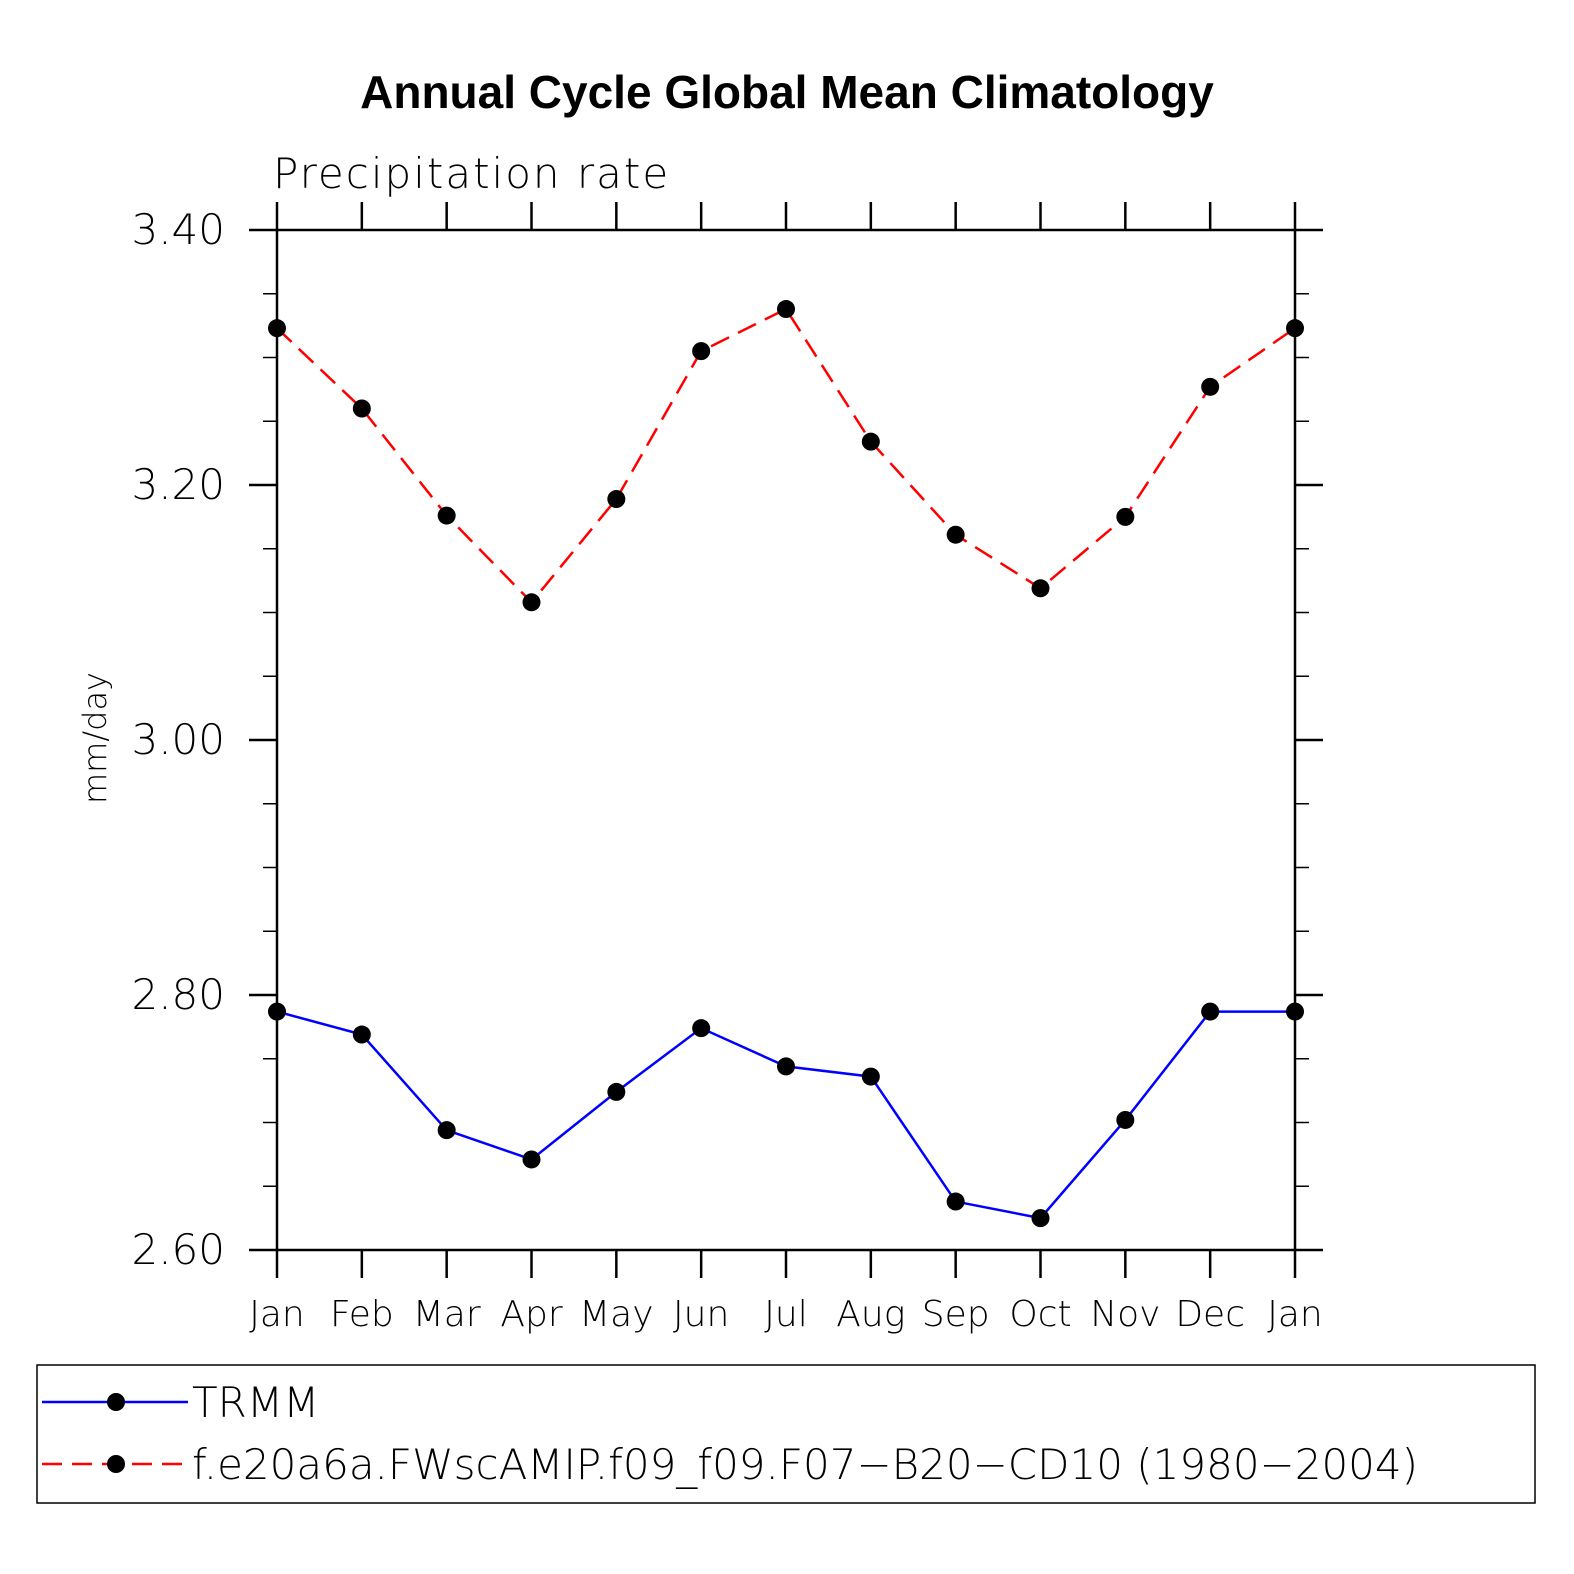 Image resolution: width=1574 pixels, height=1574 pixels. Describe the element at coordinates (1210, 1314) in the screenshot. I see `x-tick-label: Dec` at that location.